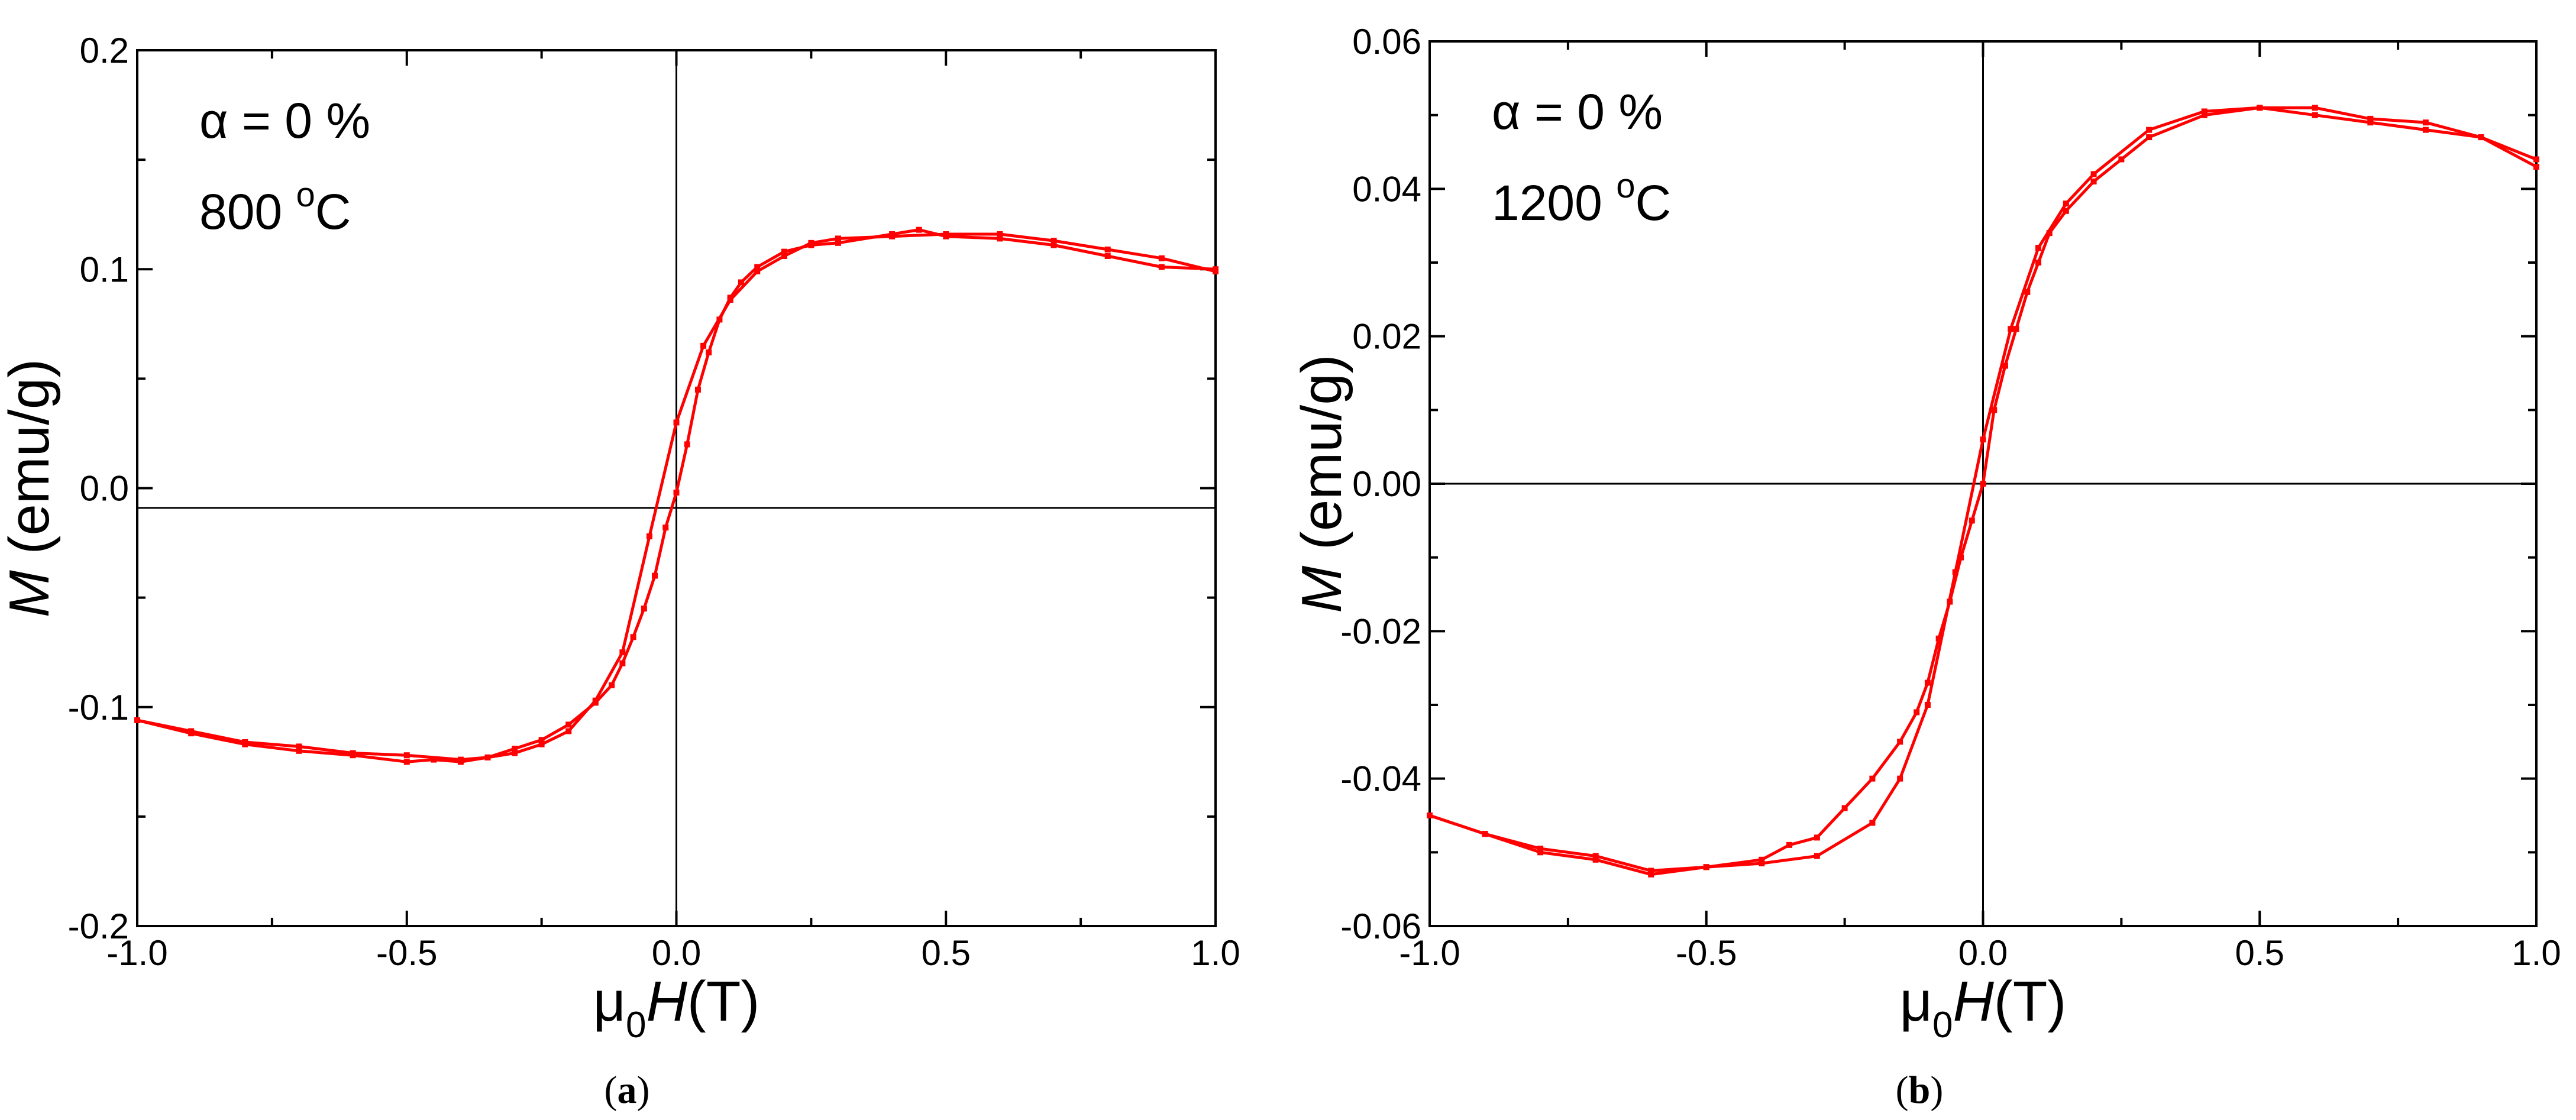 This screenshot has width=2576, height=1120. I want to click on temperature-unit: C, so click(333, 211).